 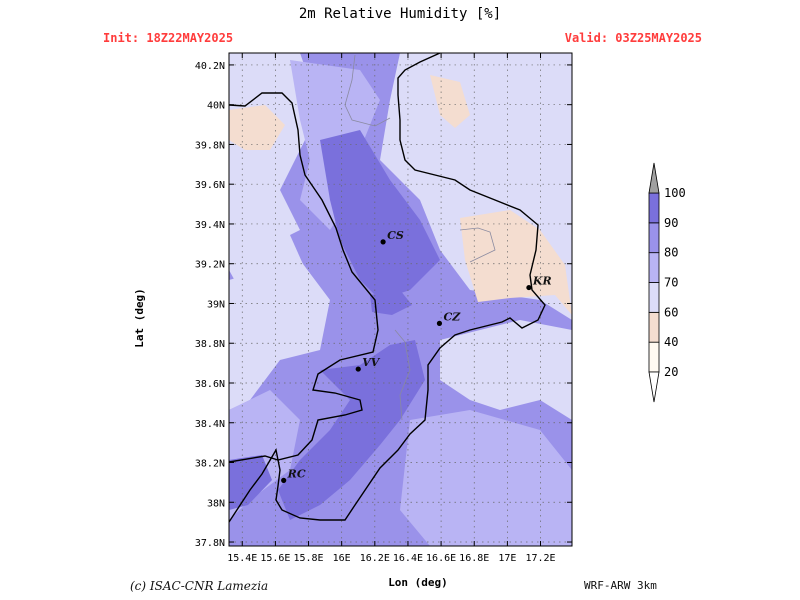 I want to click on init-time-label: Init: 18Z22MAY2025, so click(x=168, y=38).